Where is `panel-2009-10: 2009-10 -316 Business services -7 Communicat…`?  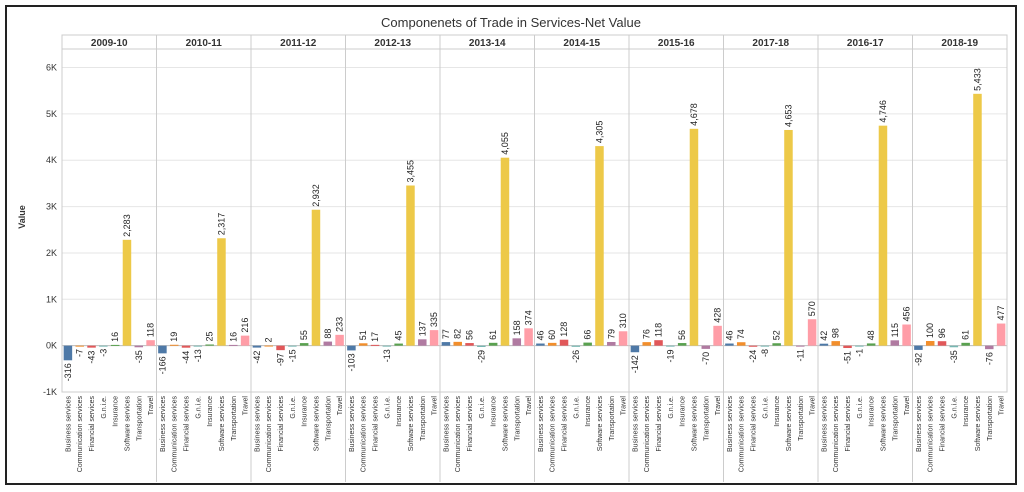 panel-2009-10: 2009-10 -316 Business services -7 Communicat… is located at coordinates (109, 255).